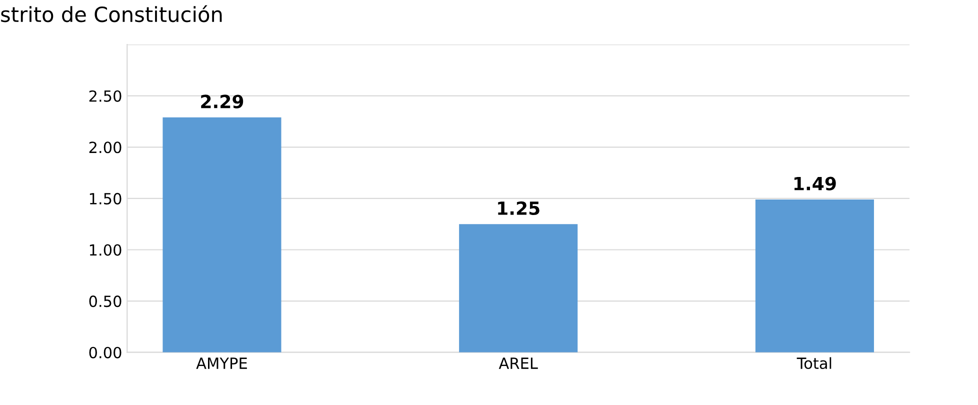 Image resolution: width=978 pixels, height=405 pixels. I want to click on data-label: 1.25, so click(519, 208).